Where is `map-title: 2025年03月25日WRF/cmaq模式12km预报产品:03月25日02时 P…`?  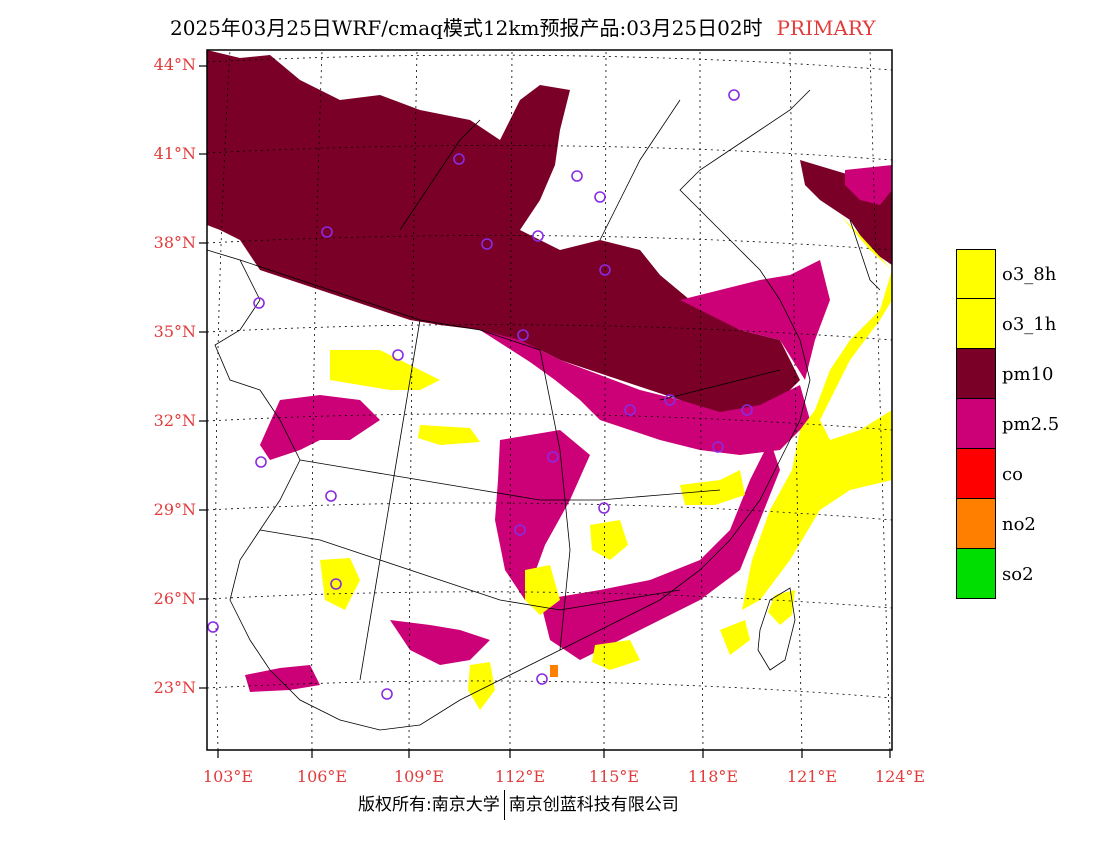
map-title: 2025年03月25日WRF/cmaq模式12km预报产品:03月25日02时 P… is located at coordinates (523, 26).